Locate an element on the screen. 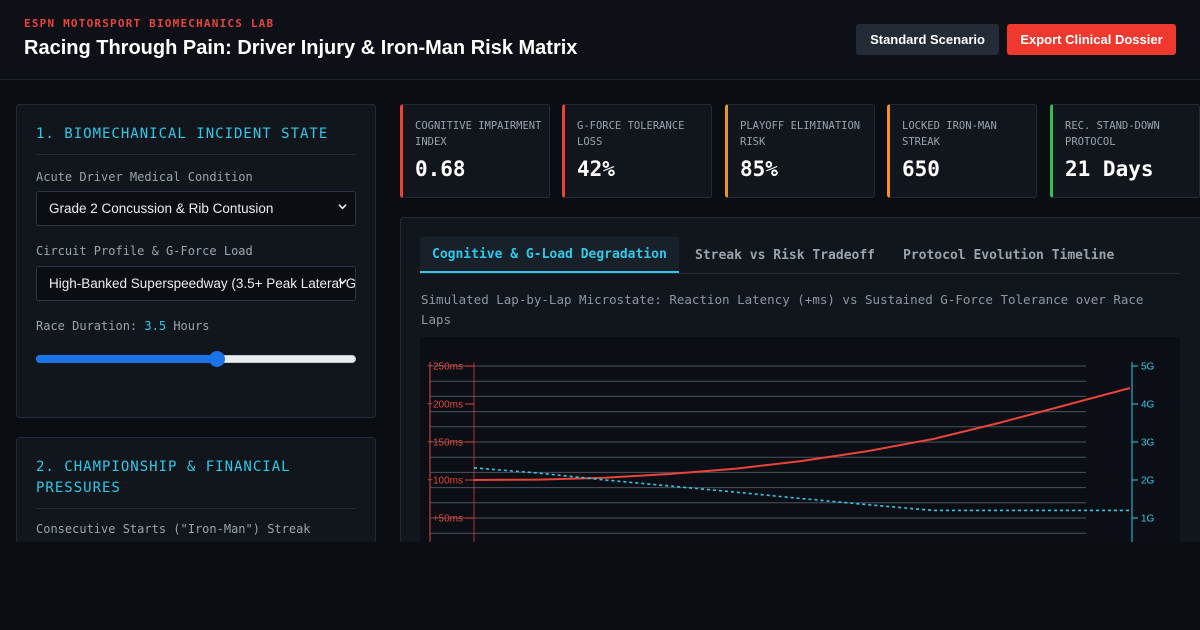  y-left-tick-label: +250ms is located at coordinates (445, 367).